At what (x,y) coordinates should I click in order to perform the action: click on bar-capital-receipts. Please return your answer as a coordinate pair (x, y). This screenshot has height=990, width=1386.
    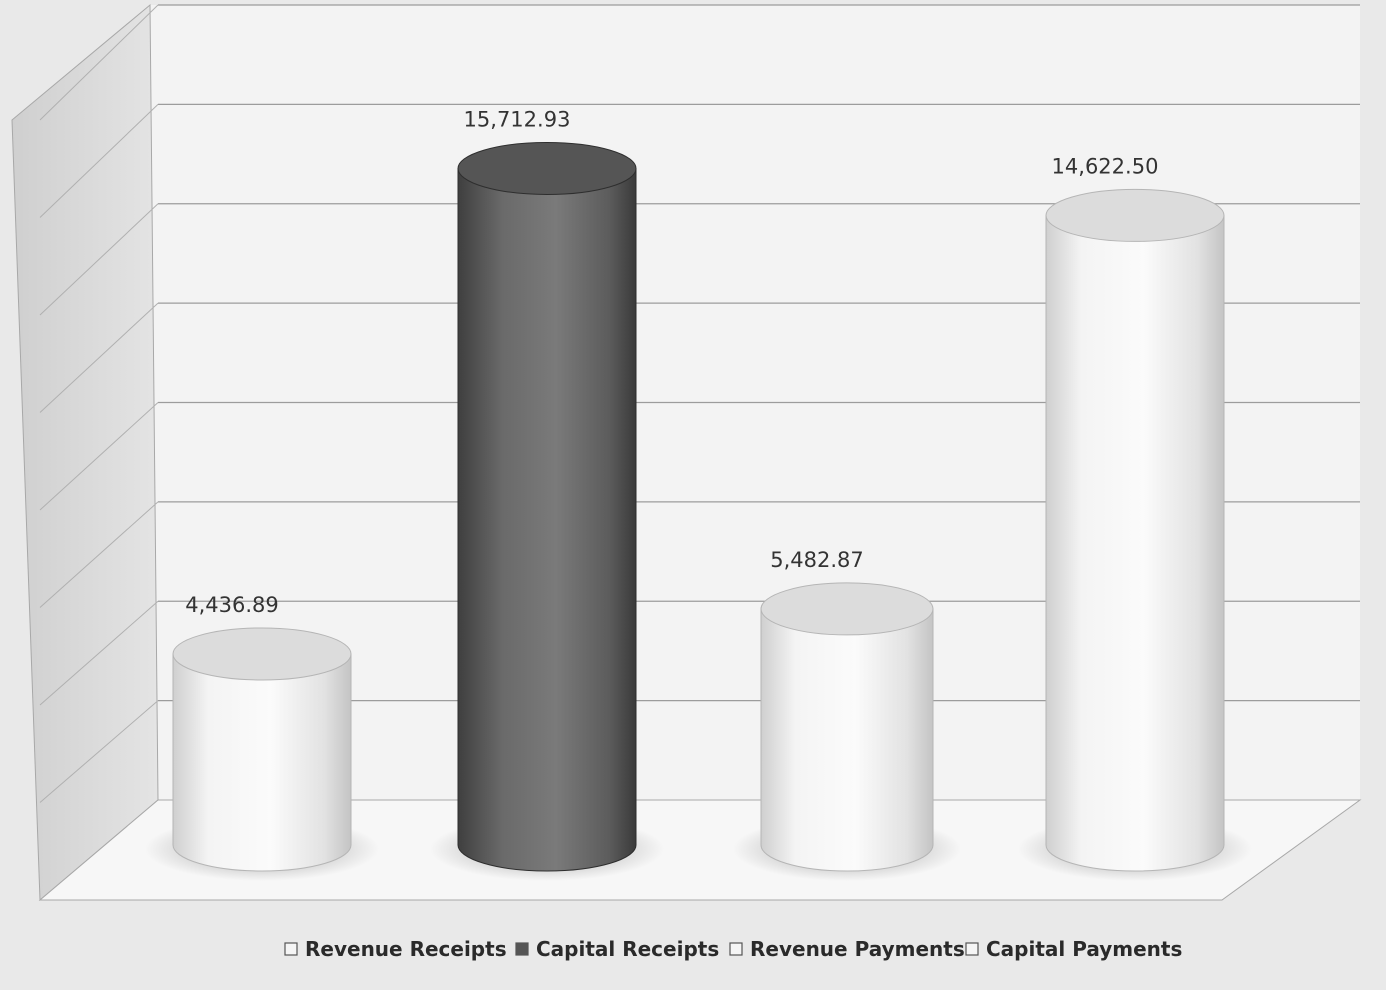
    Looking at the image, I should click on (547, 511).